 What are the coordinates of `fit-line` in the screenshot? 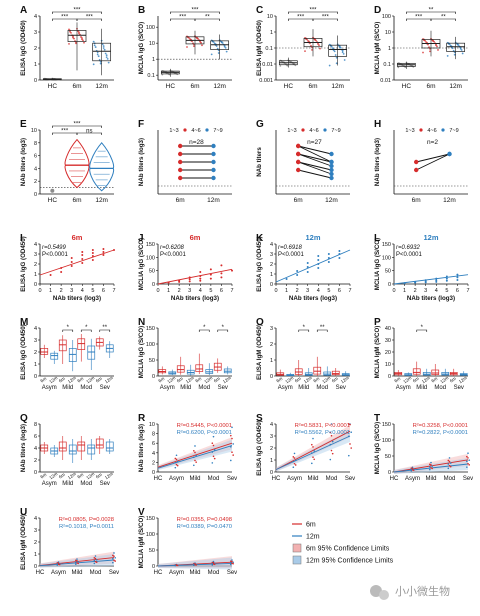 It's located at (313, 266).